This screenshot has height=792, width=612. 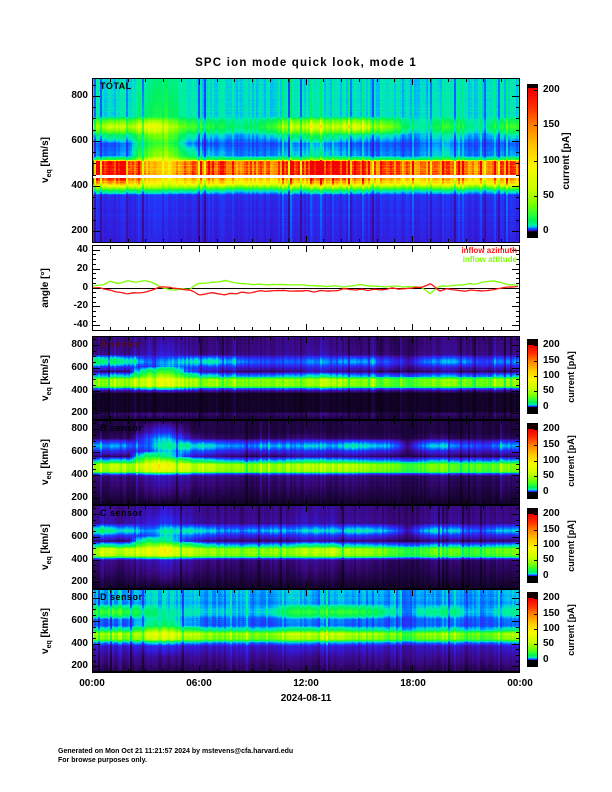 What do you see at coordinates (532, 461) in the screenshot?
I see `colorbar-b-sensor` at bounding box center [532, 461].